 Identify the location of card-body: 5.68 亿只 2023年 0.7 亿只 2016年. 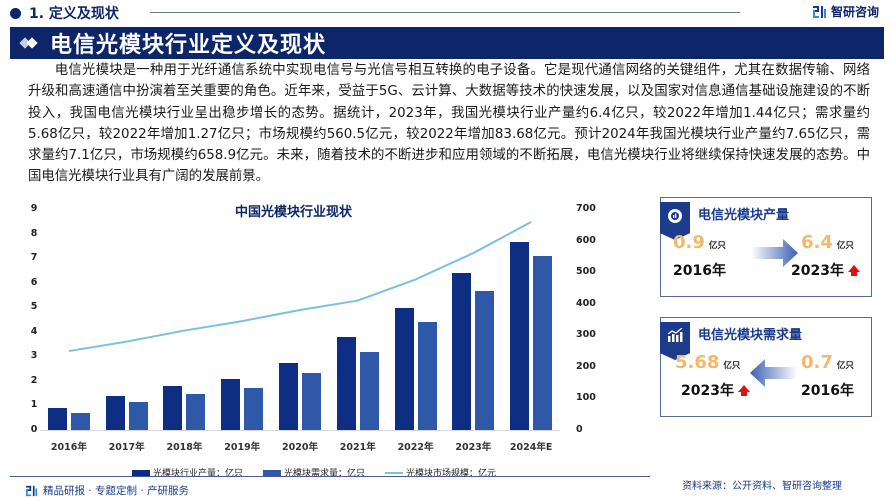
(766, 378).